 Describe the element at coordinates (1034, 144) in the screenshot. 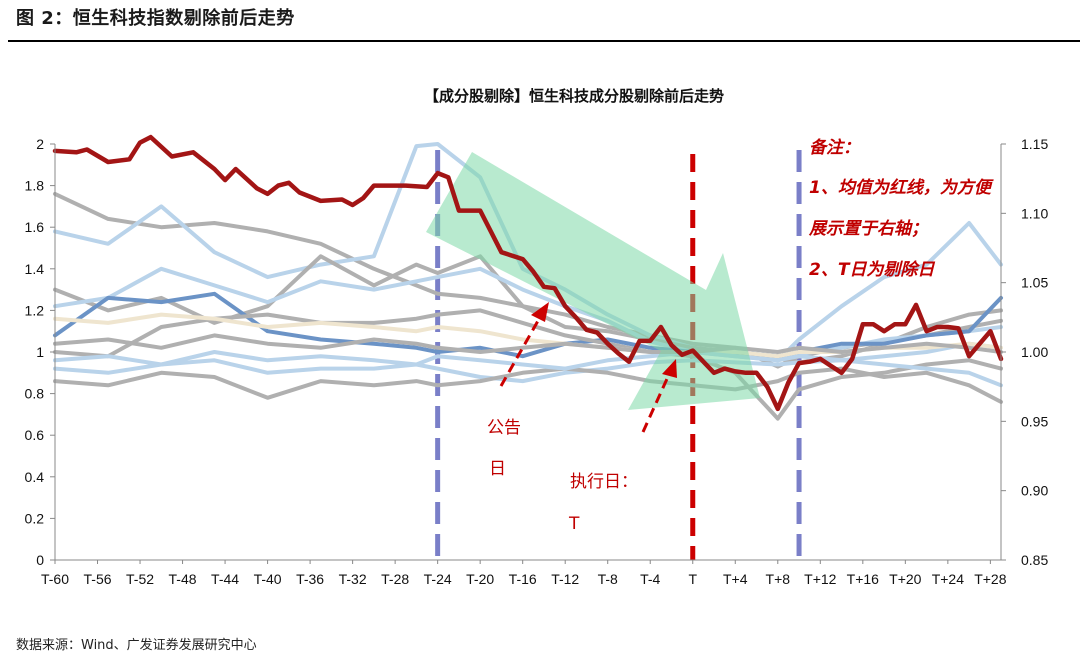

I see `right-tick-label: 1.15` at that location.